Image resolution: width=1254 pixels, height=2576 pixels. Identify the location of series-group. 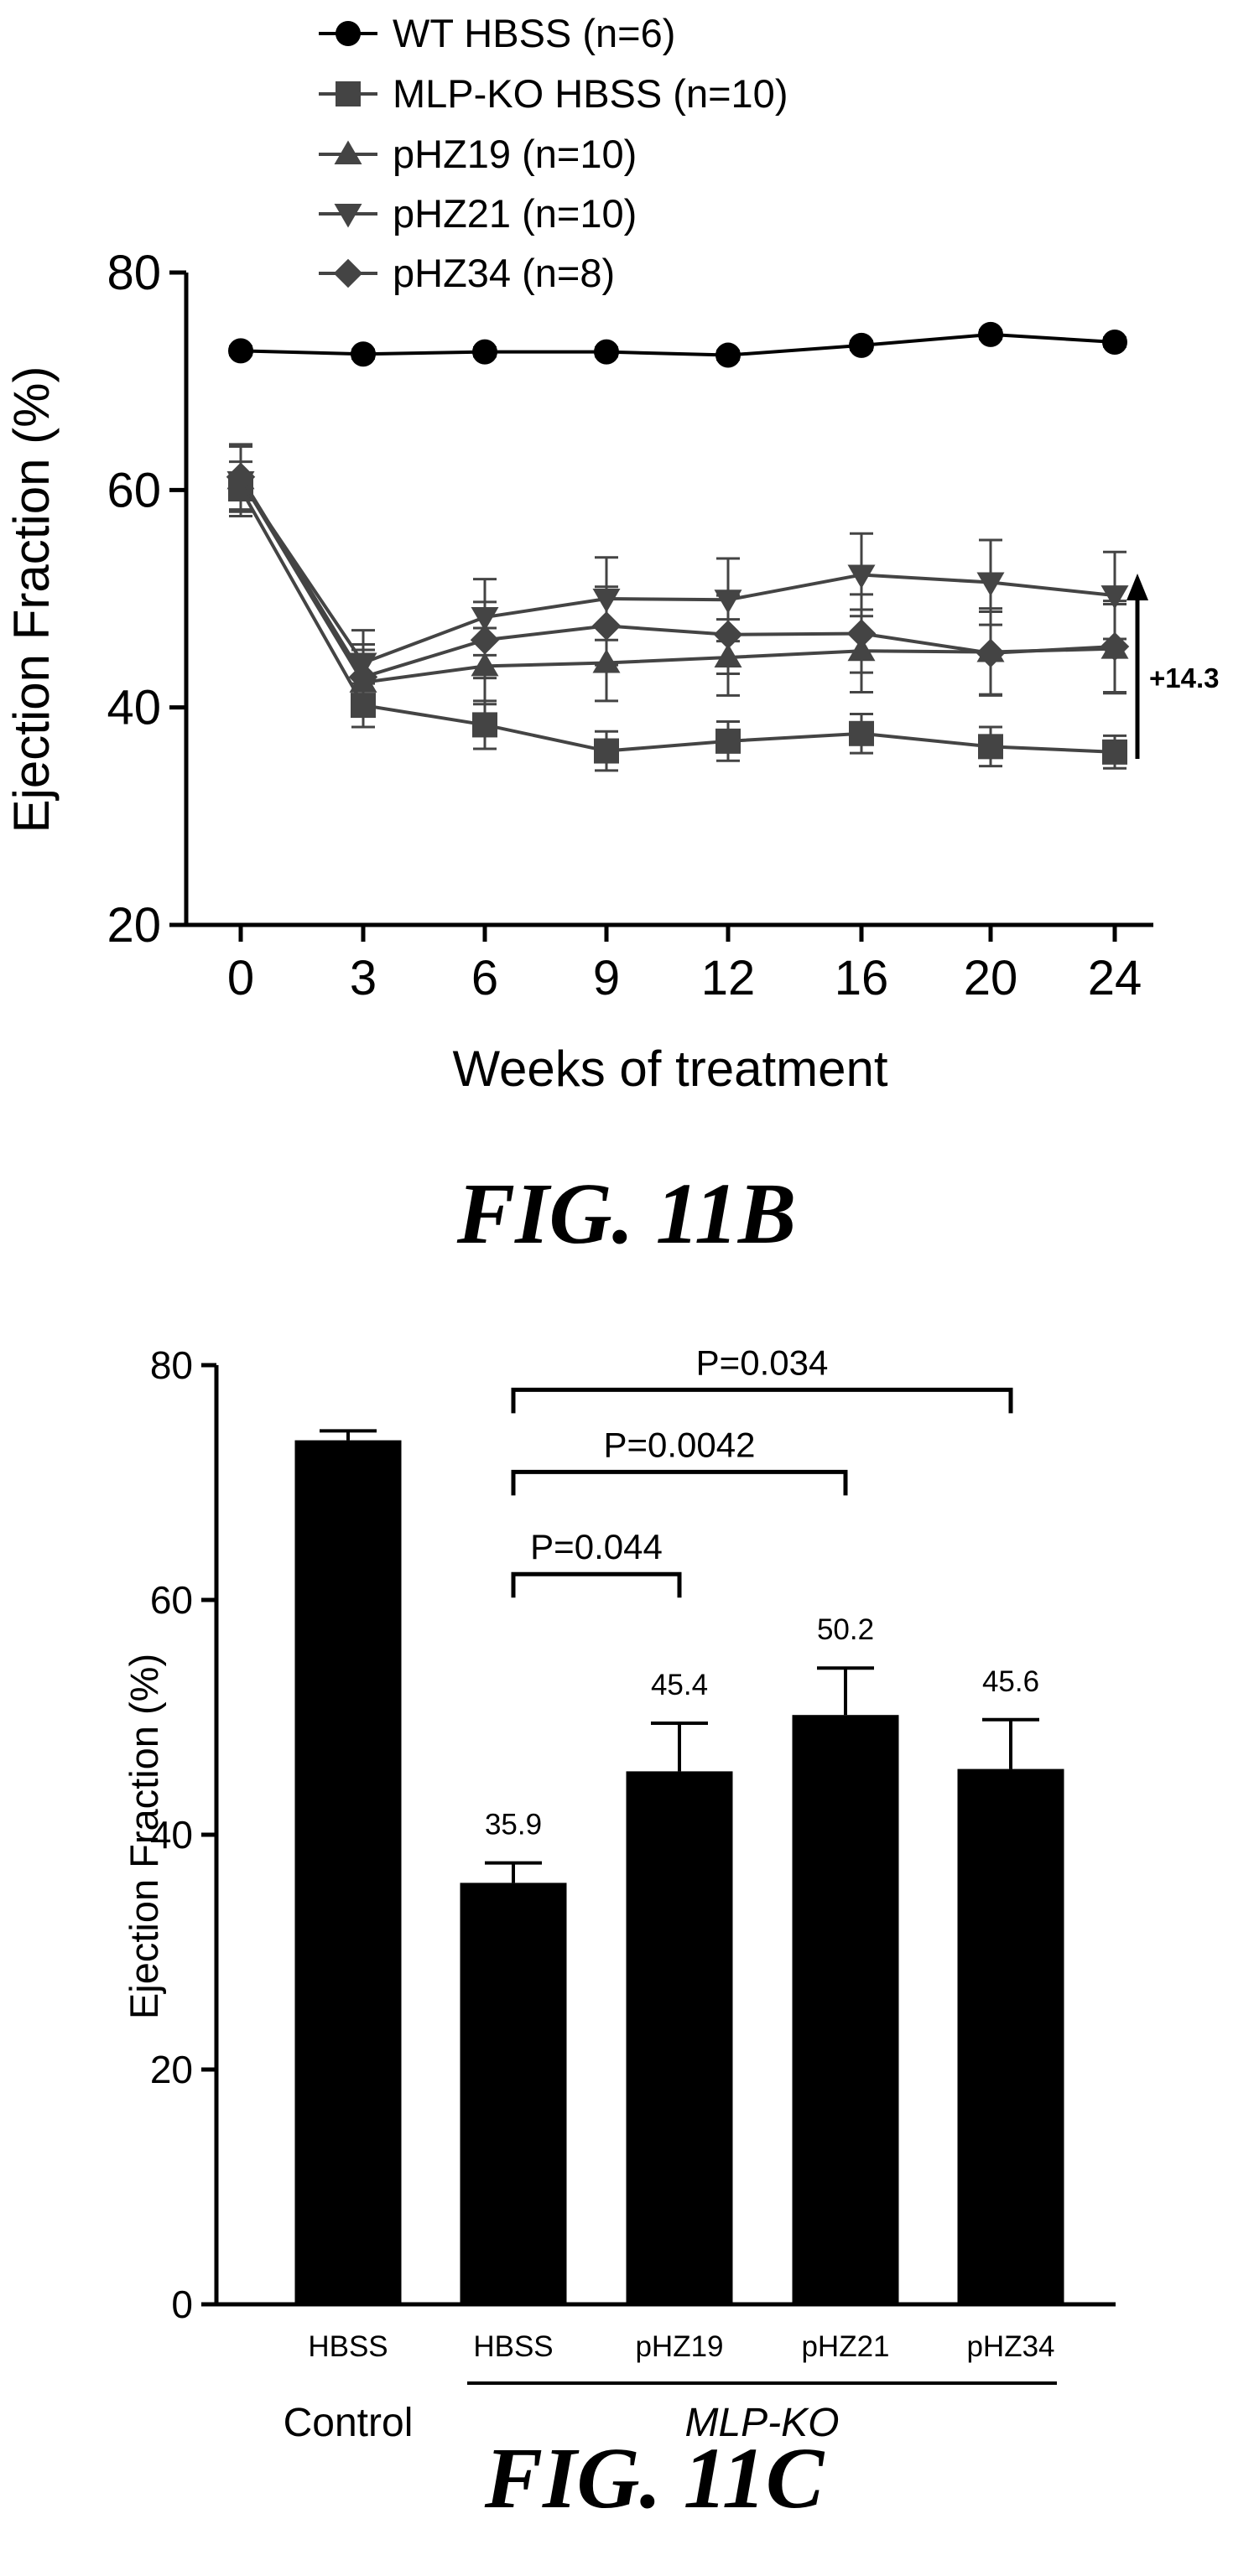
(678, 546).